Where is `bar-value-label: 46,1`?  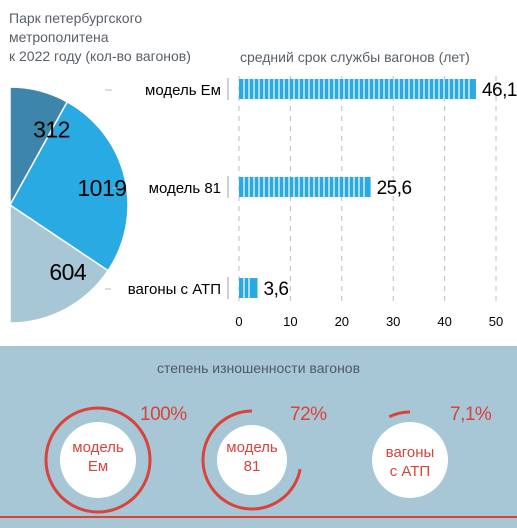 bar-value-label: 46,1 is located at coordinates (499, 90).